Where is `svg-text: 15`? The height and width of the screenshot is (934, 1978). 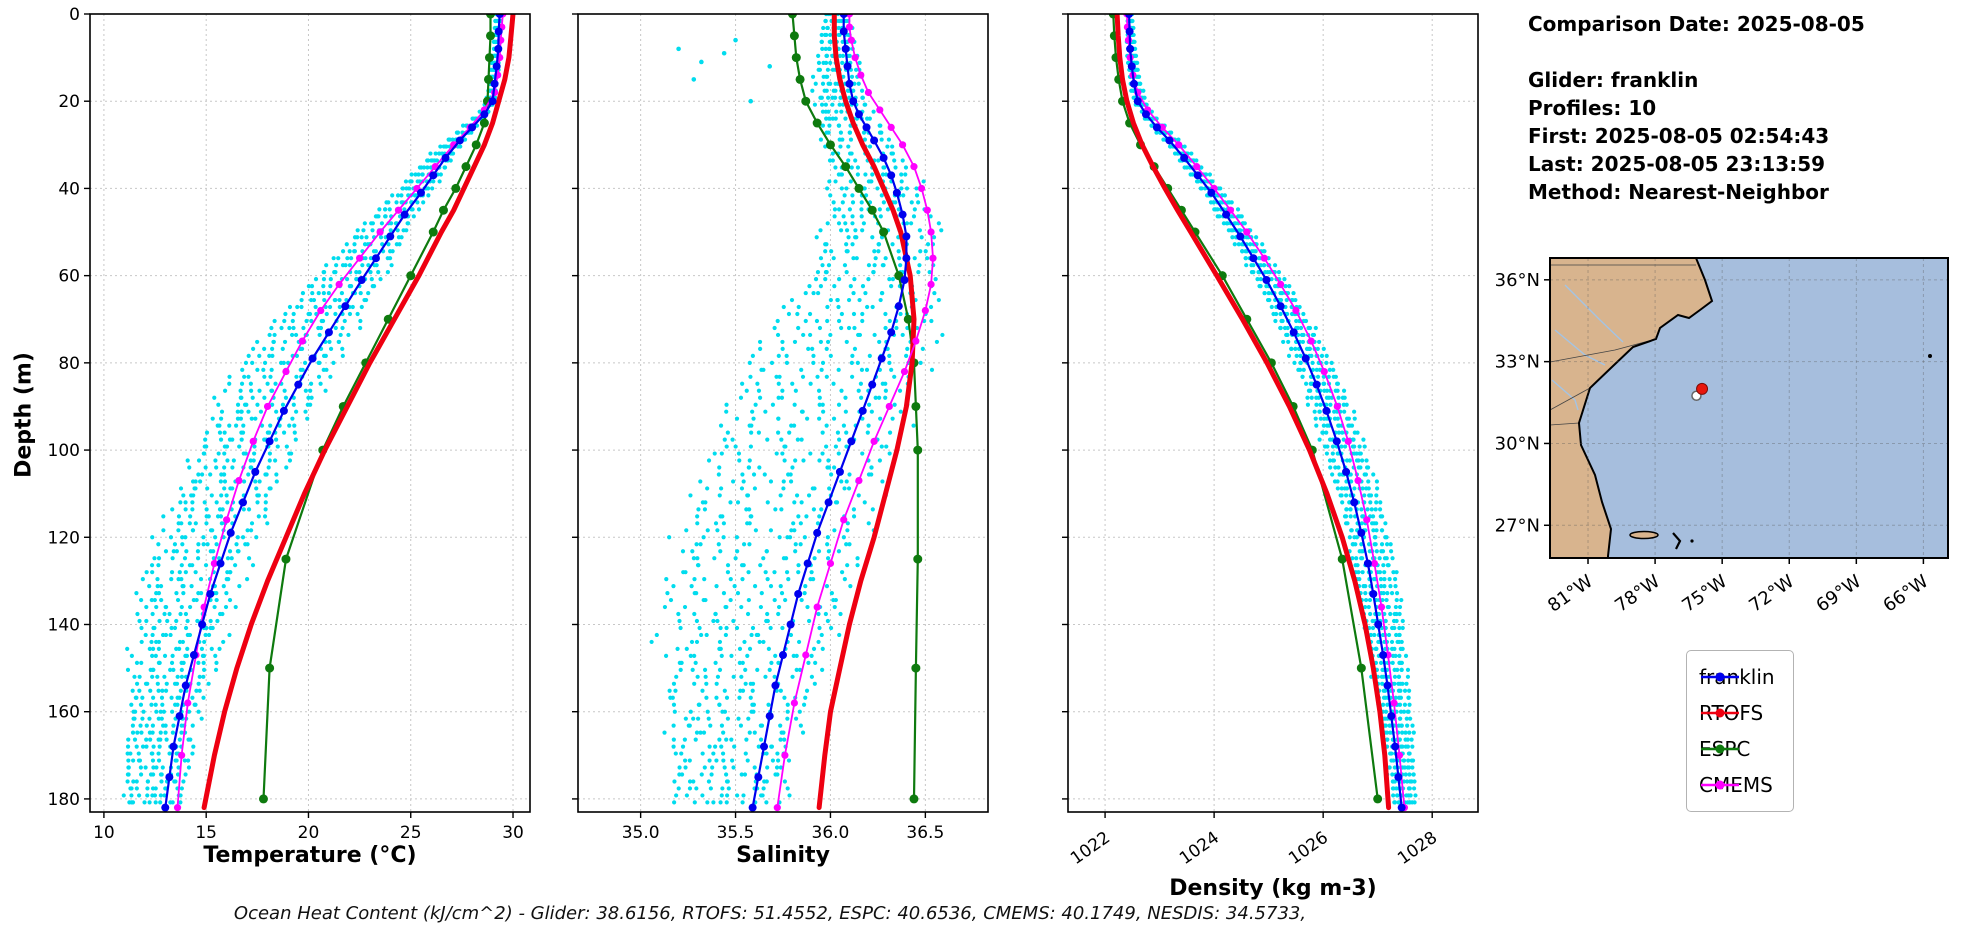 svg-text: 15 is located at coordinates (206, 833).